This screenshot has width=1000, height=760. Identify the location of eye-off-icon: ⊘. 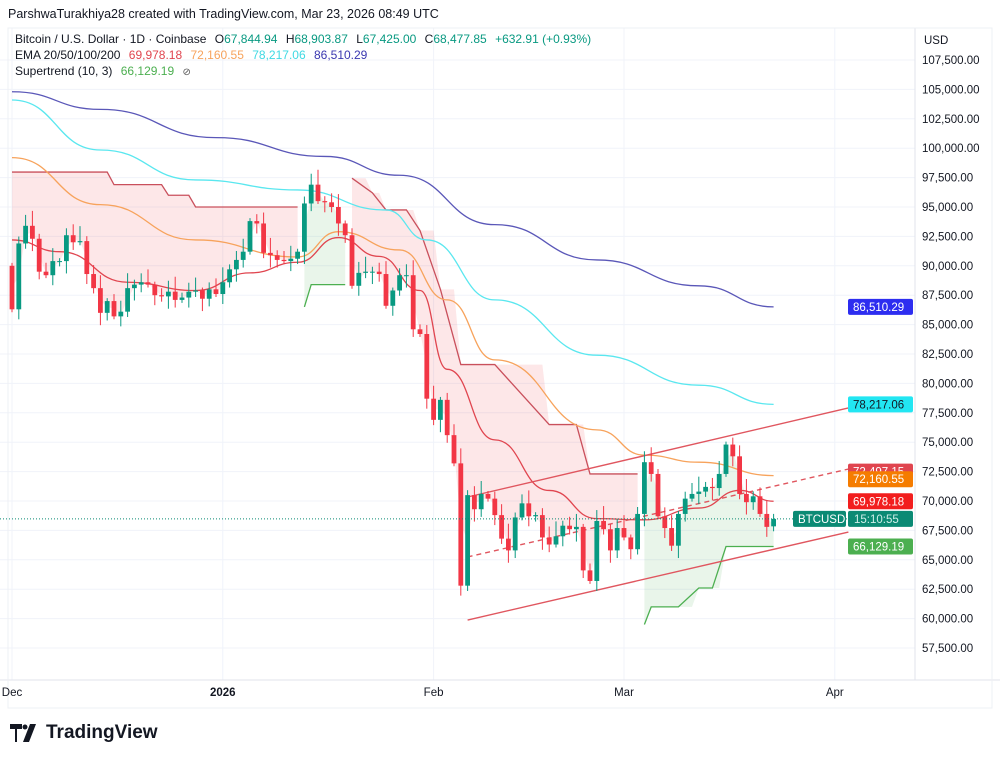
(186, 72).